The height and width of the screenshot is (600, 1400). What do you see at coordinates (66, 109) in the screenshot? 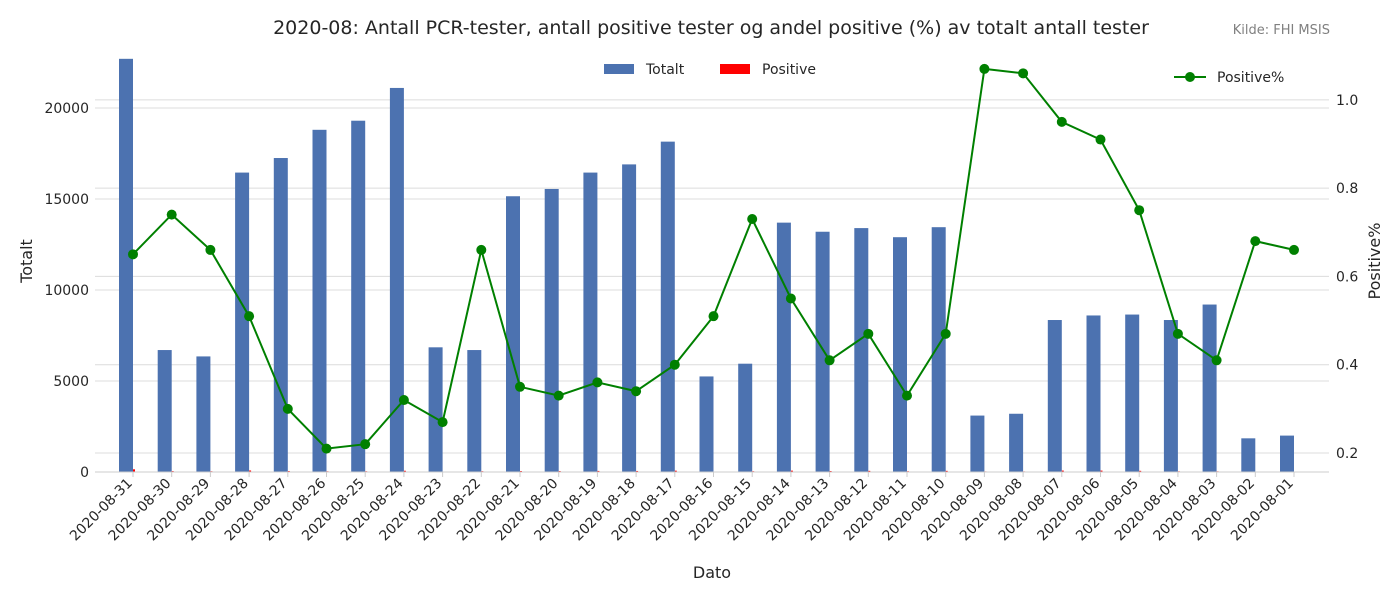
I see `left-tick-label: 20000` at bounding box center [66, 109].